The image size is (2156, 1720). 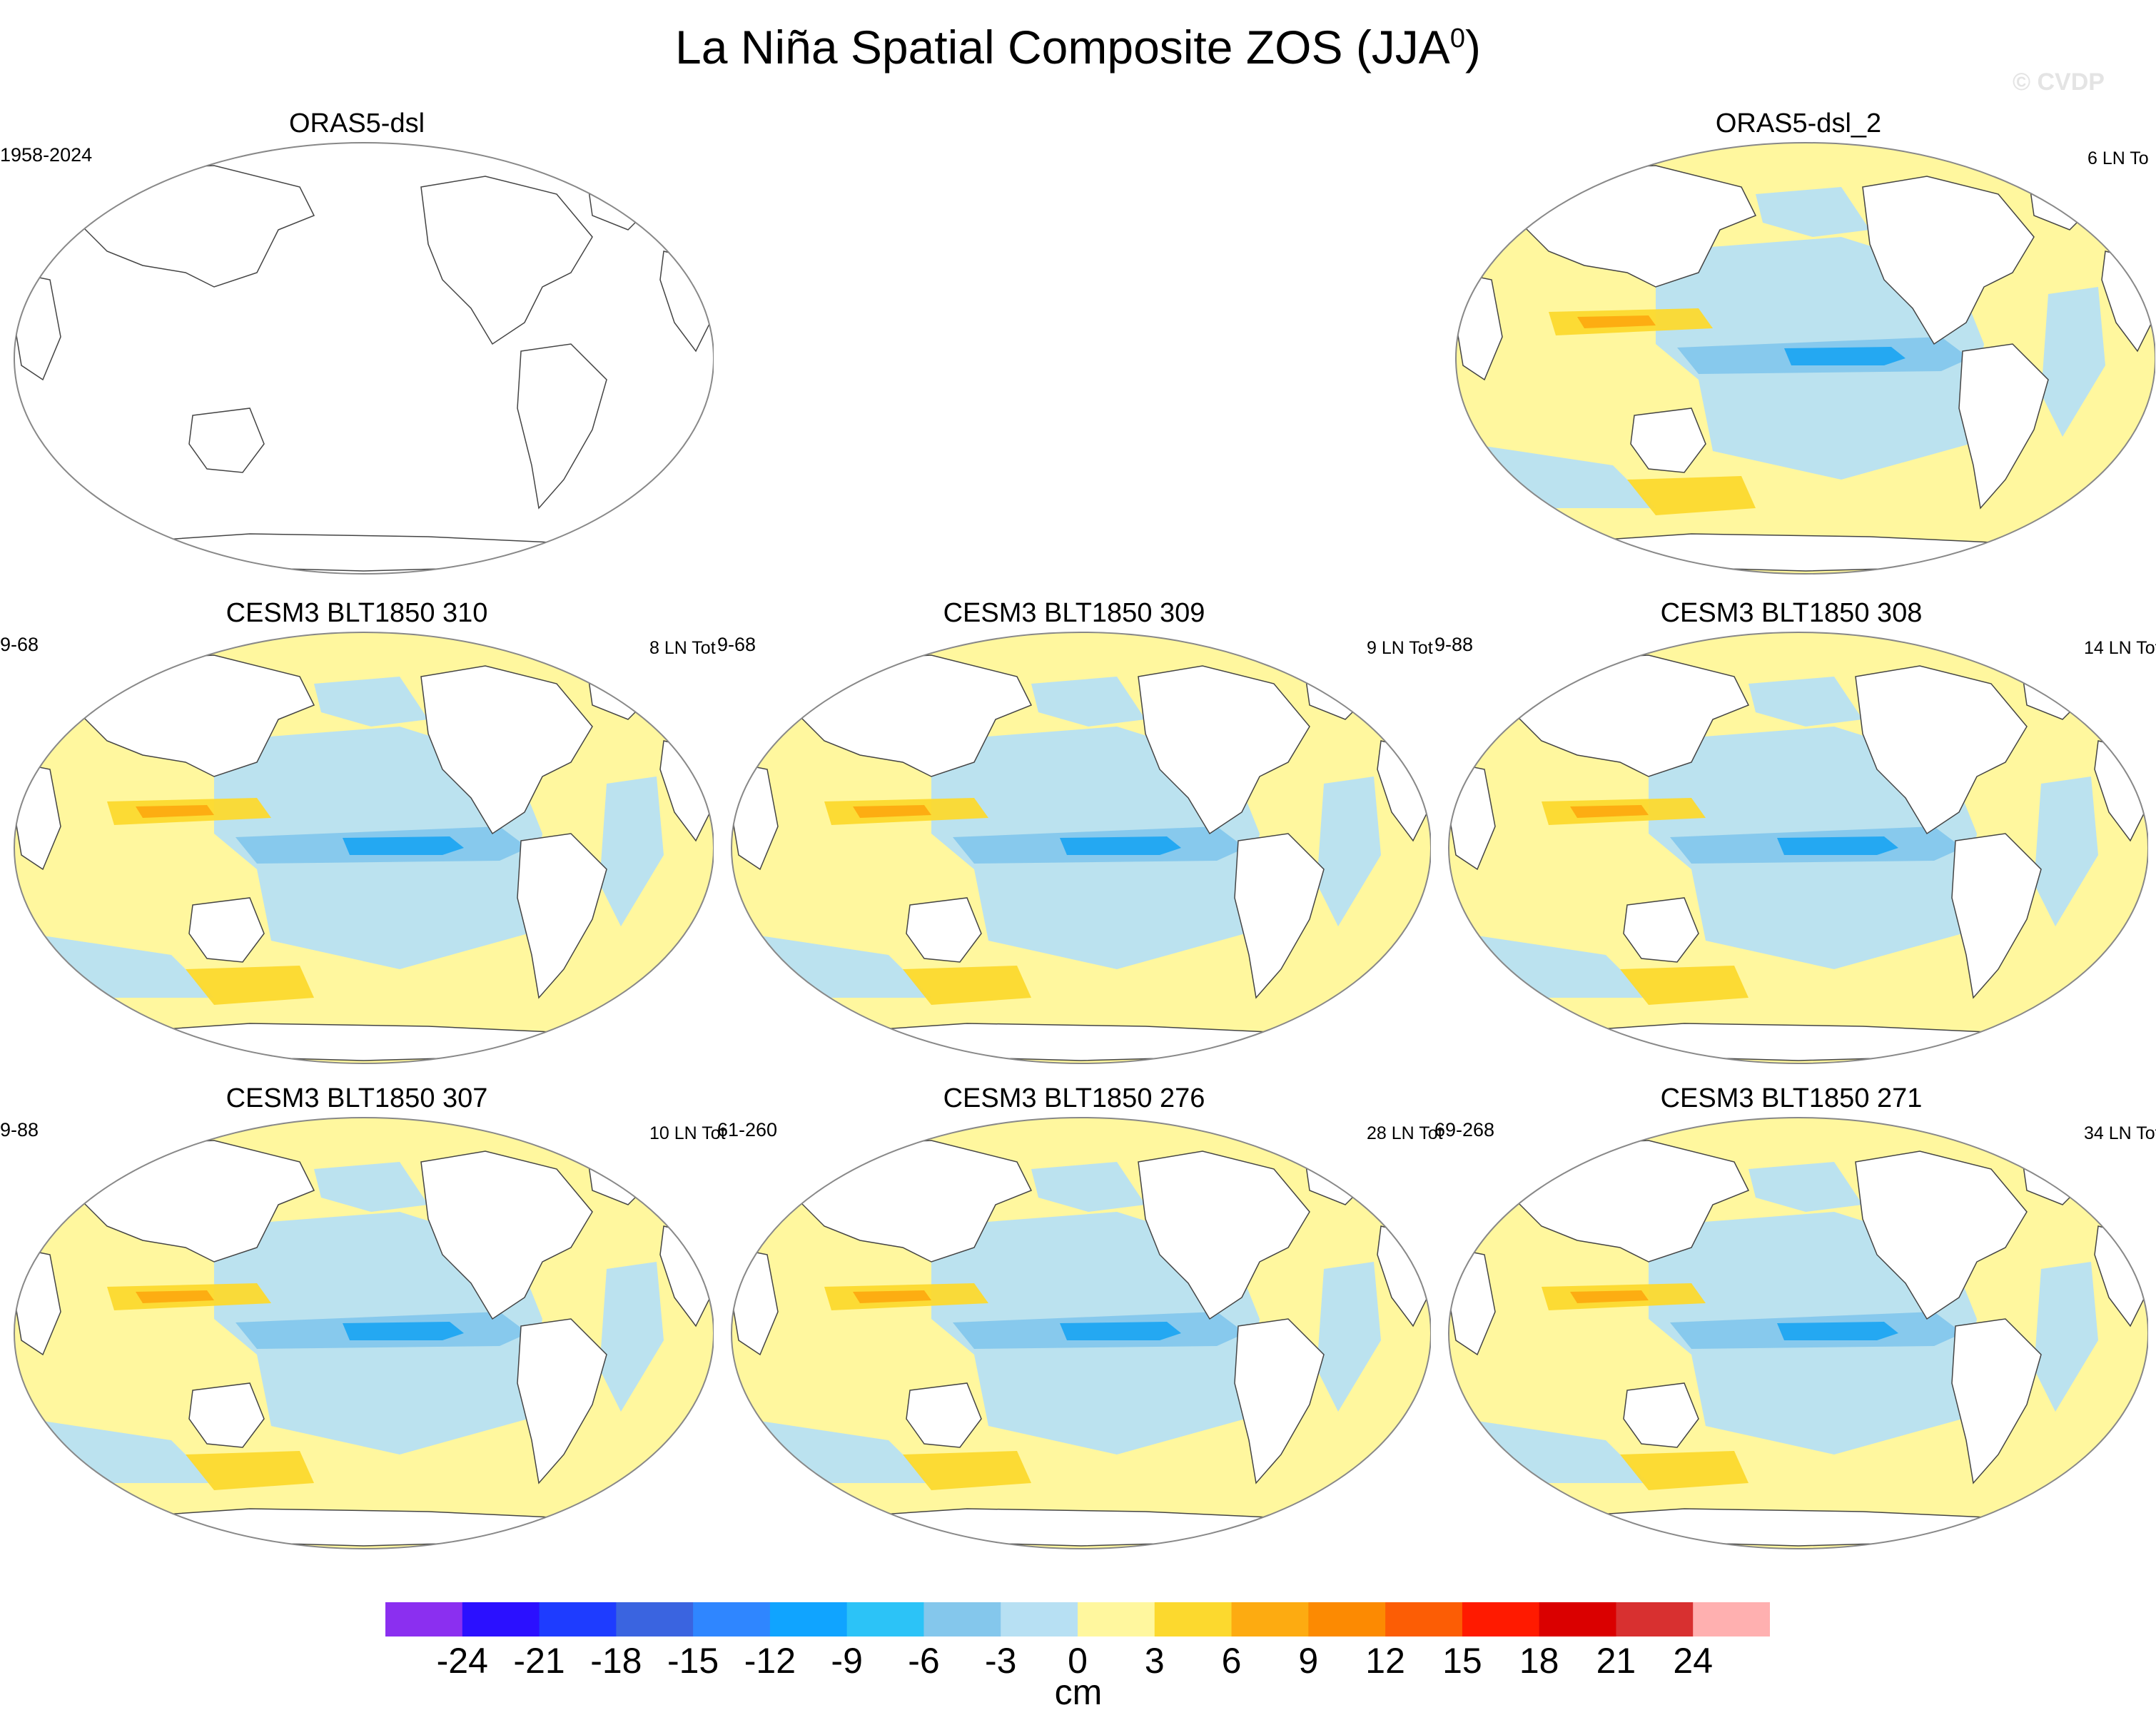 What do you see at coordinates (616, 1661) in the screenshot?
I see `colorbar-tick-label: -18` at bounding box center [616, 1661].